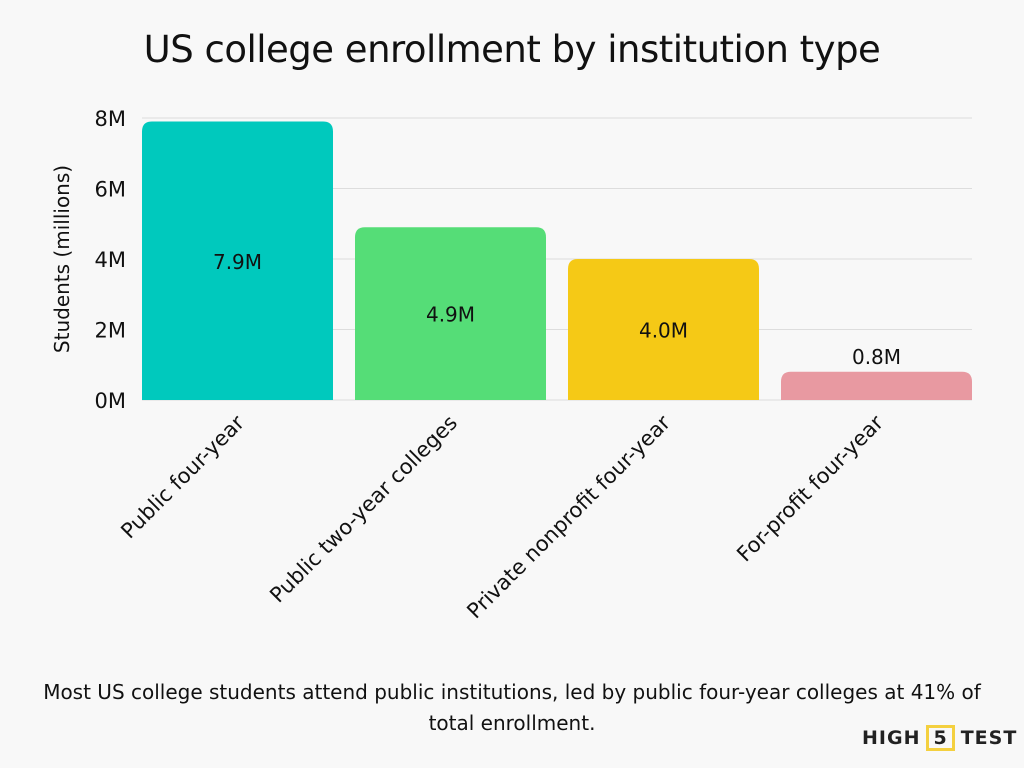 This screenshot has height=768, width=1024. I want to click on x-tick-label: Public four-year, so click(182, 476).